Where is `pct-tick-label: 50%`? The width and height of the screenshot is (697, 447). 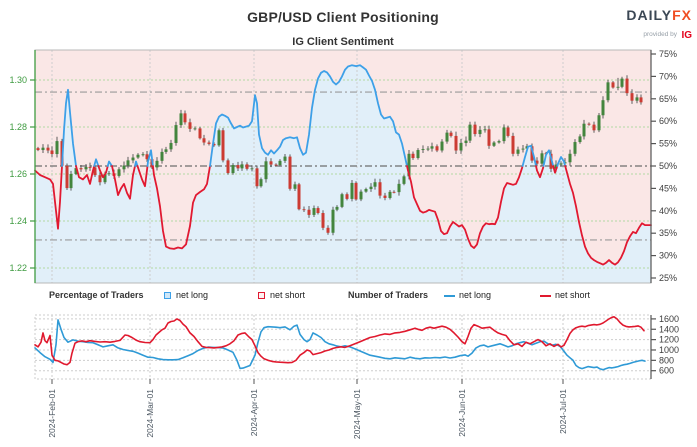
pct-tick-label: 50% is located at coordinates (668, 166).